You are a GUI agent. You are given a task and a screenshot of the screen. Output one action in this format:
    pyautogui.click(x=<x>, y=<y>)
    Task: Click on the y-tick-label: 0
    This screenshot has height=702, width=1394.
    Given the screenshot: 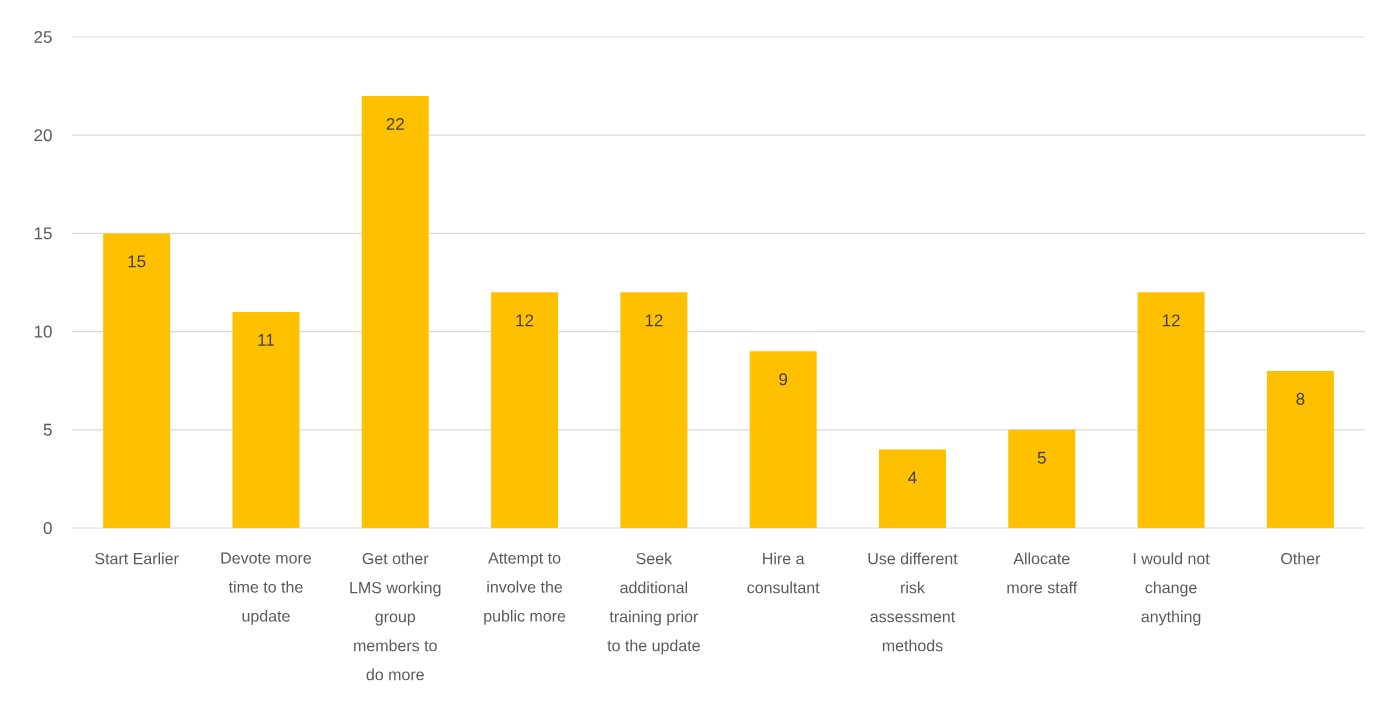 What is the action you would take?
    pyautogui.click(x=47, y=528)
    